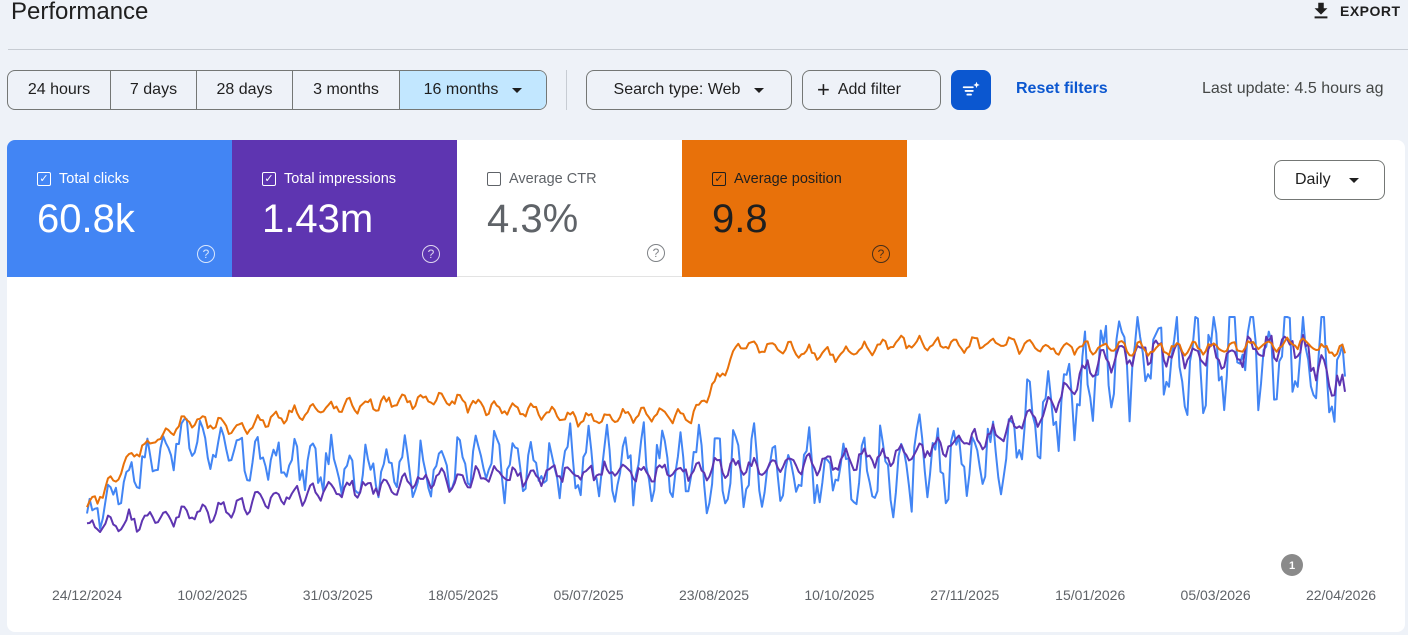  I want to click on range-3-months: 3 months, so click(346, 90).